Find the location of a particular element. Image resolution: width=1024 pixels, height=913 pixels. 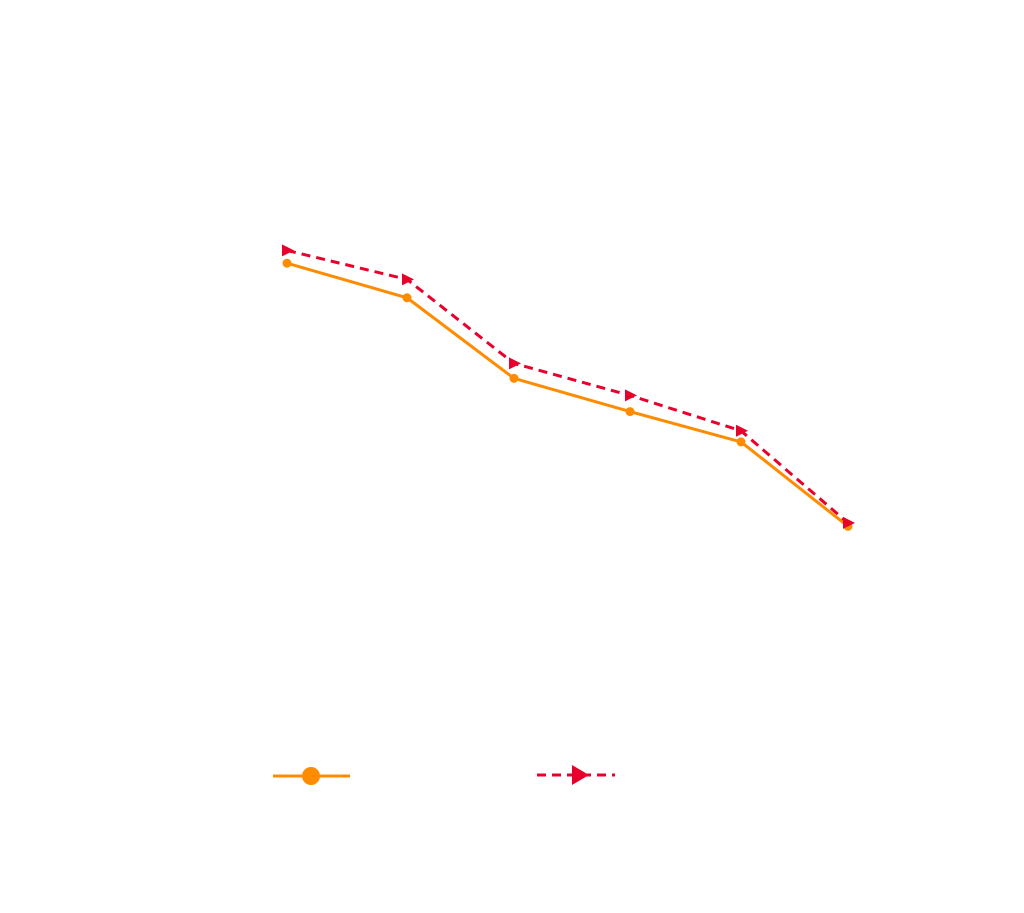

legend is located at coordinates (444, 775).